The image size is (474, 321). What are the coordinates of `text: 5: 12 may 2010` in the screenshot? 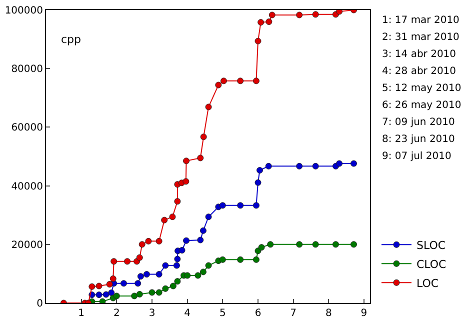 It's located at (422, 88).